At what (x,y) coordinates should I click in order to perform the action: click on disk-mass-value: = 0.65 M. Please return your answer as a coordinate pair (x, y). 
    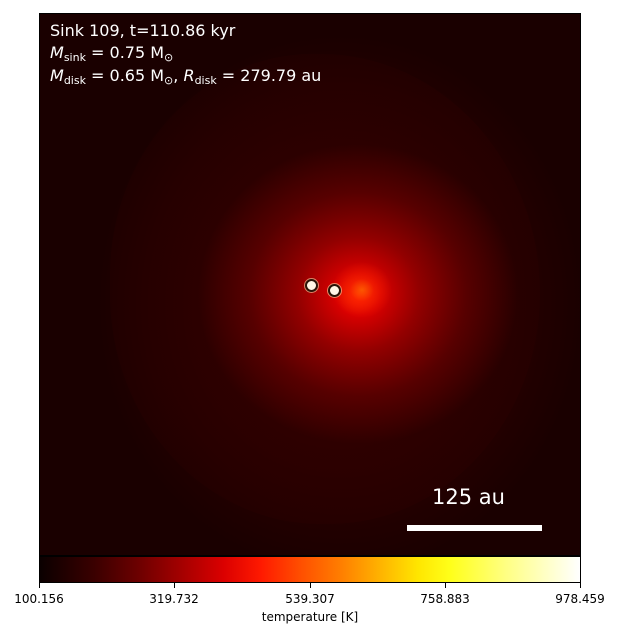
    Looking at the image, I should click on (125, 75).